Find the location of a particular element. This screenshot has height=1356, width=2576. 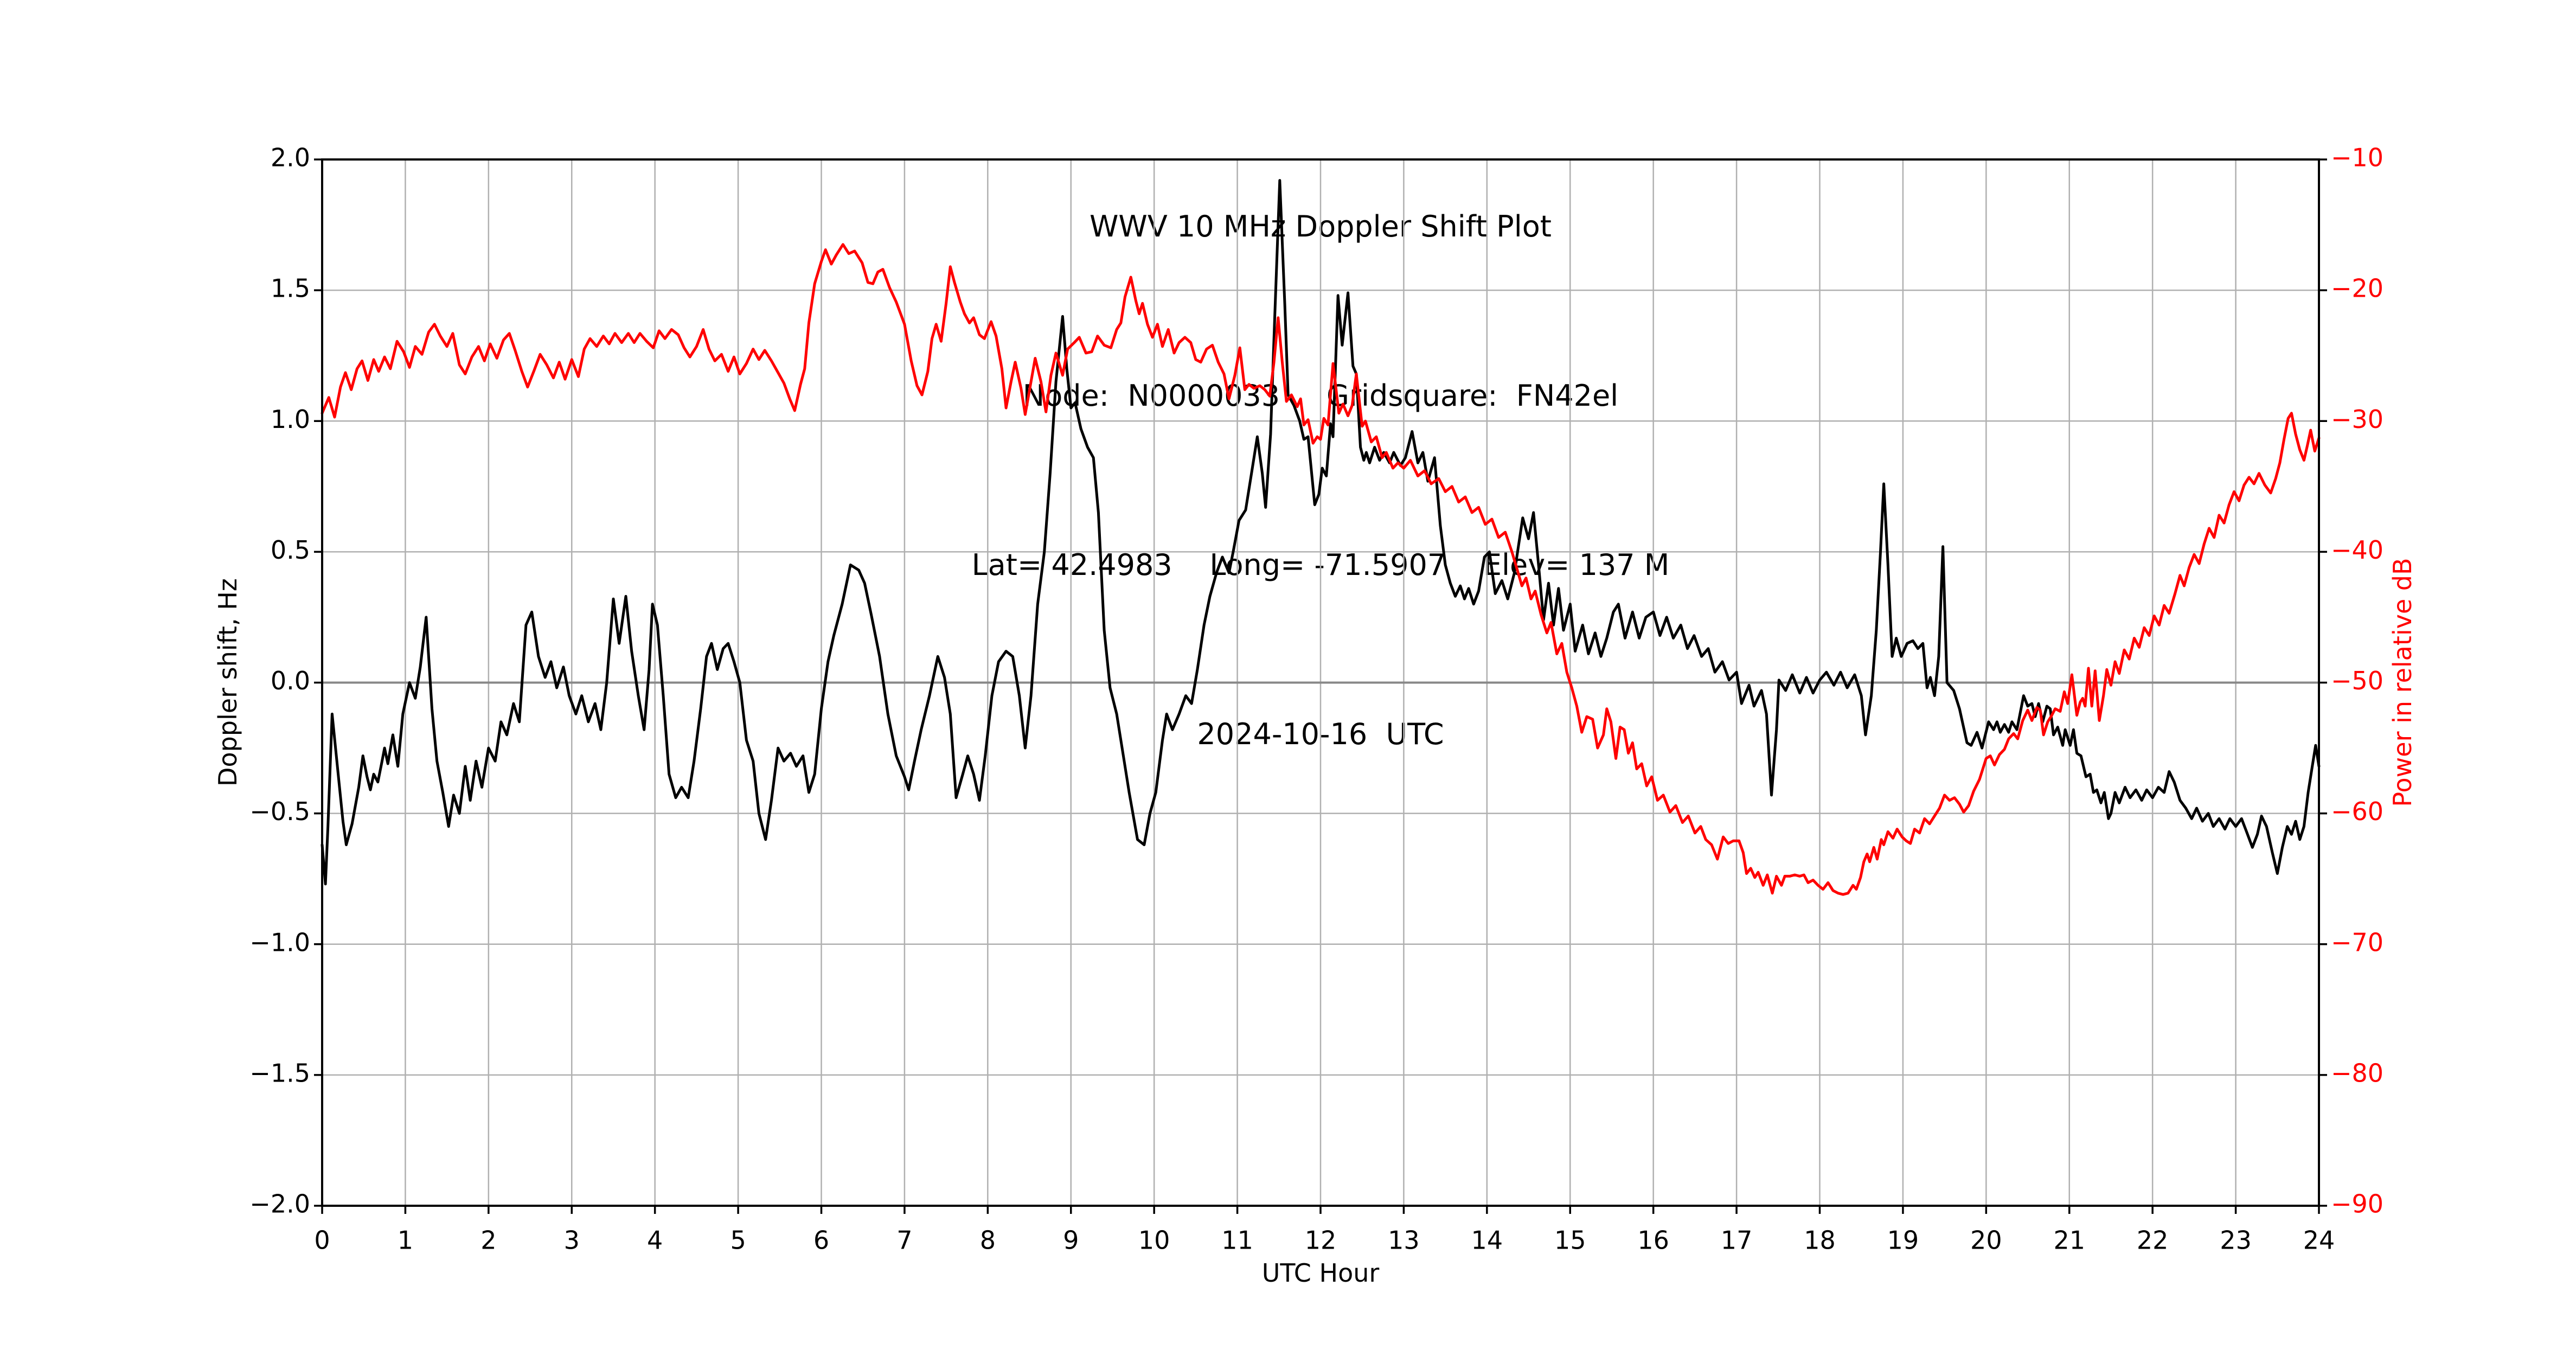

y-left-tick-label: 1.5 is located at coordinates (290, 288).